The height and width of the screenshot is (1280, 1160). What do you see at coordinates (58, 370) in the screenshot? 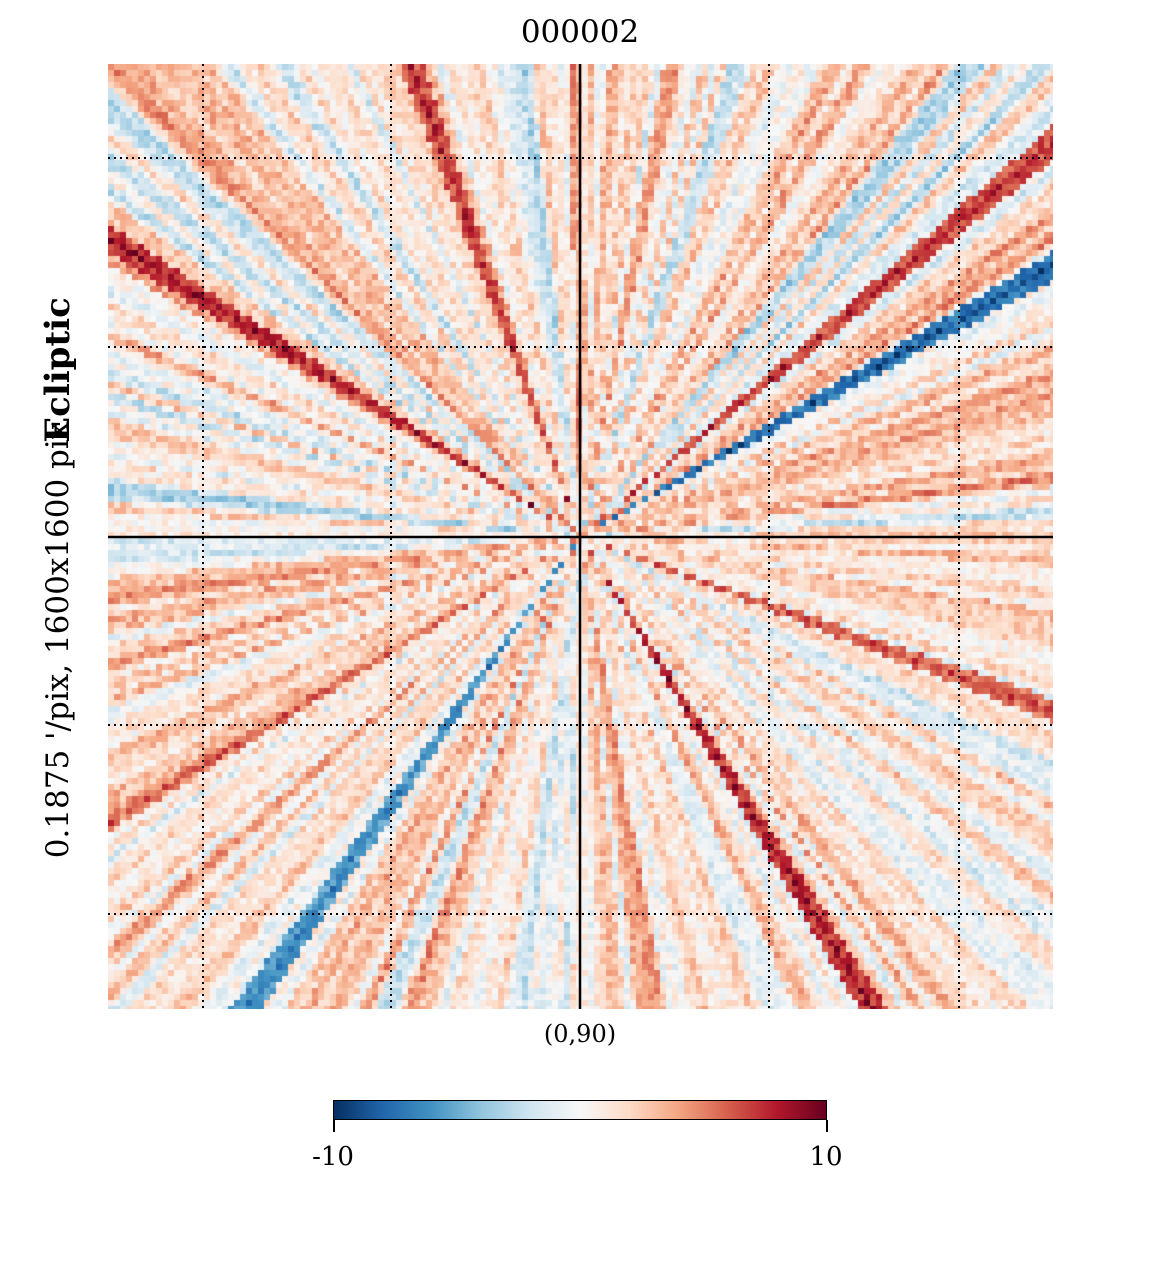
I see `coord-label: Ecliptic` at bounding box center [58, 370].